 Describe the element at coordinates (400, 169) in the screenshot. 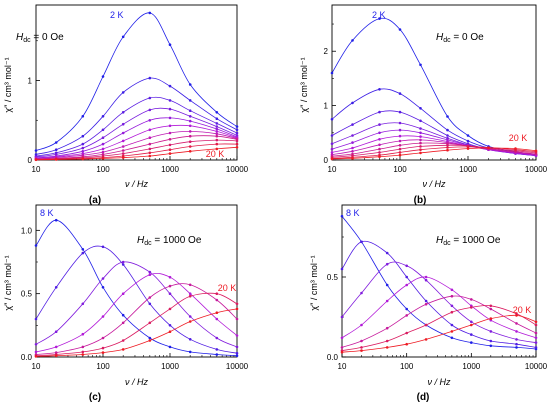

I see `x-tick-label: 100` at that location.